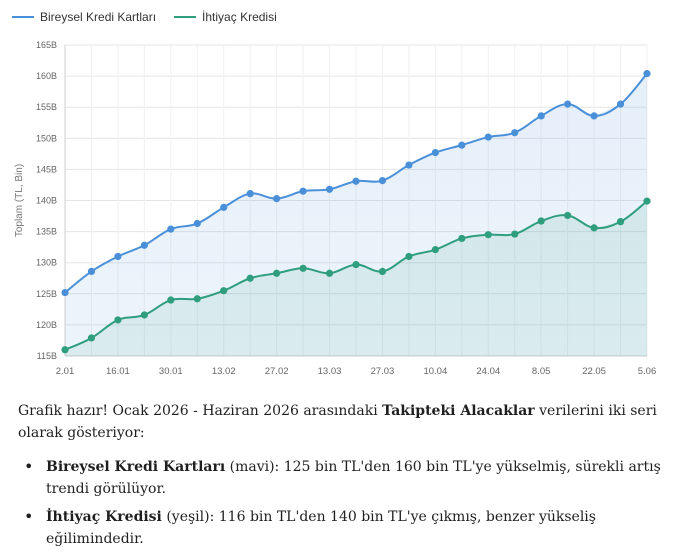 This screenshot has height=556, width=682. I want to click on legend-label-series-2: İhtiyaç Kredisi, so click(239, 17).